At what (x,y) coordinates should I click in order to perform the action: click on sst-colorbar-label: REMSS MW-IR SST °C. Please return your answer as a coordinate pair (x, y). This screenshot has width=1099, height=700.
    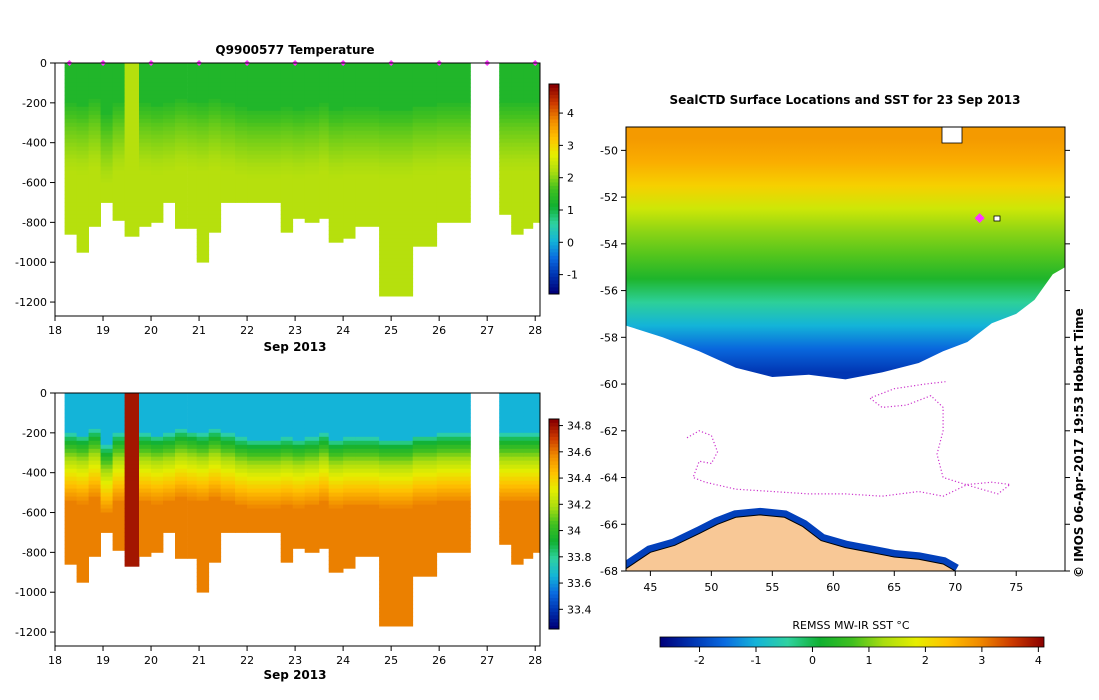
    Looking at the image, I should click on (851, 625).